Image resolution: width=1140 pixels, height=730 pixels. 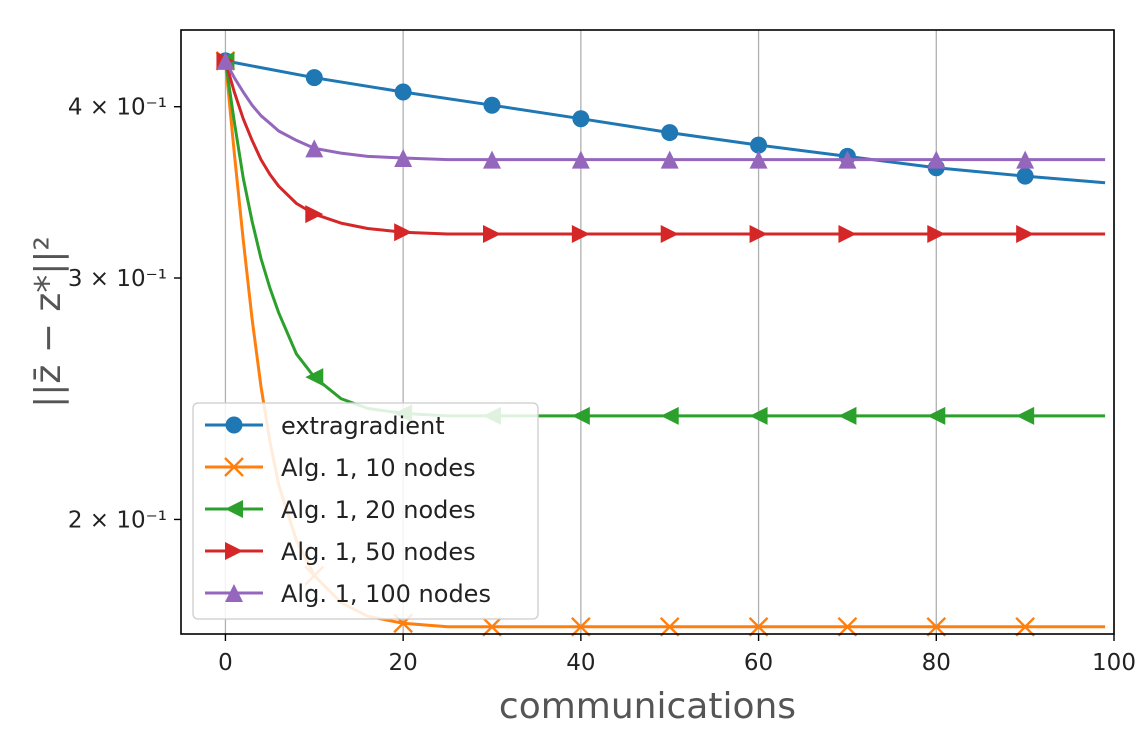 I want to click on x-tick-label: 20, so click(x=403, y=663).